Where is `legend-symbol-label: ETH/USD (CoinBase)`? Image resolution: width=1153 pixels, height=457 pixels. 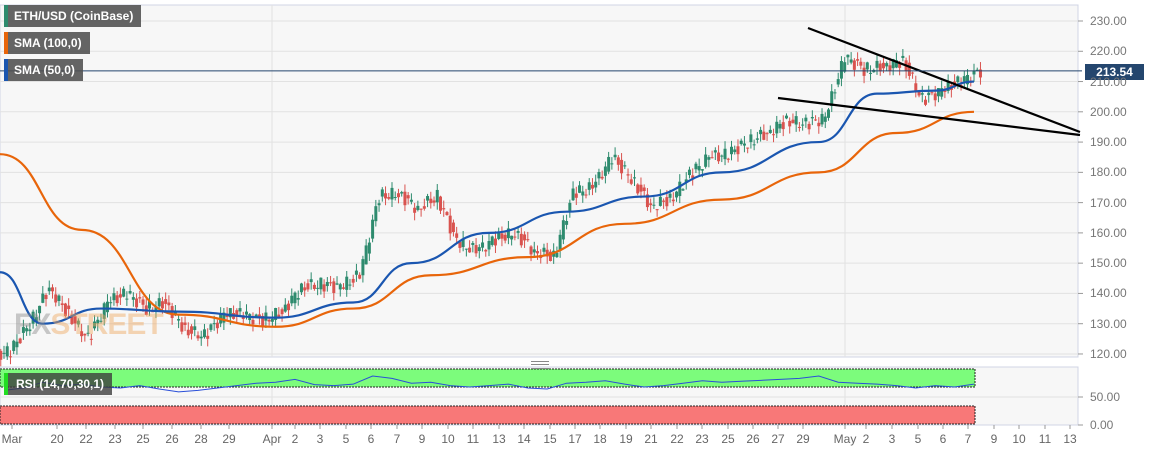
legend-symbol-label: ETH/USD (CoinBase) is located at coordinates (74, 16).